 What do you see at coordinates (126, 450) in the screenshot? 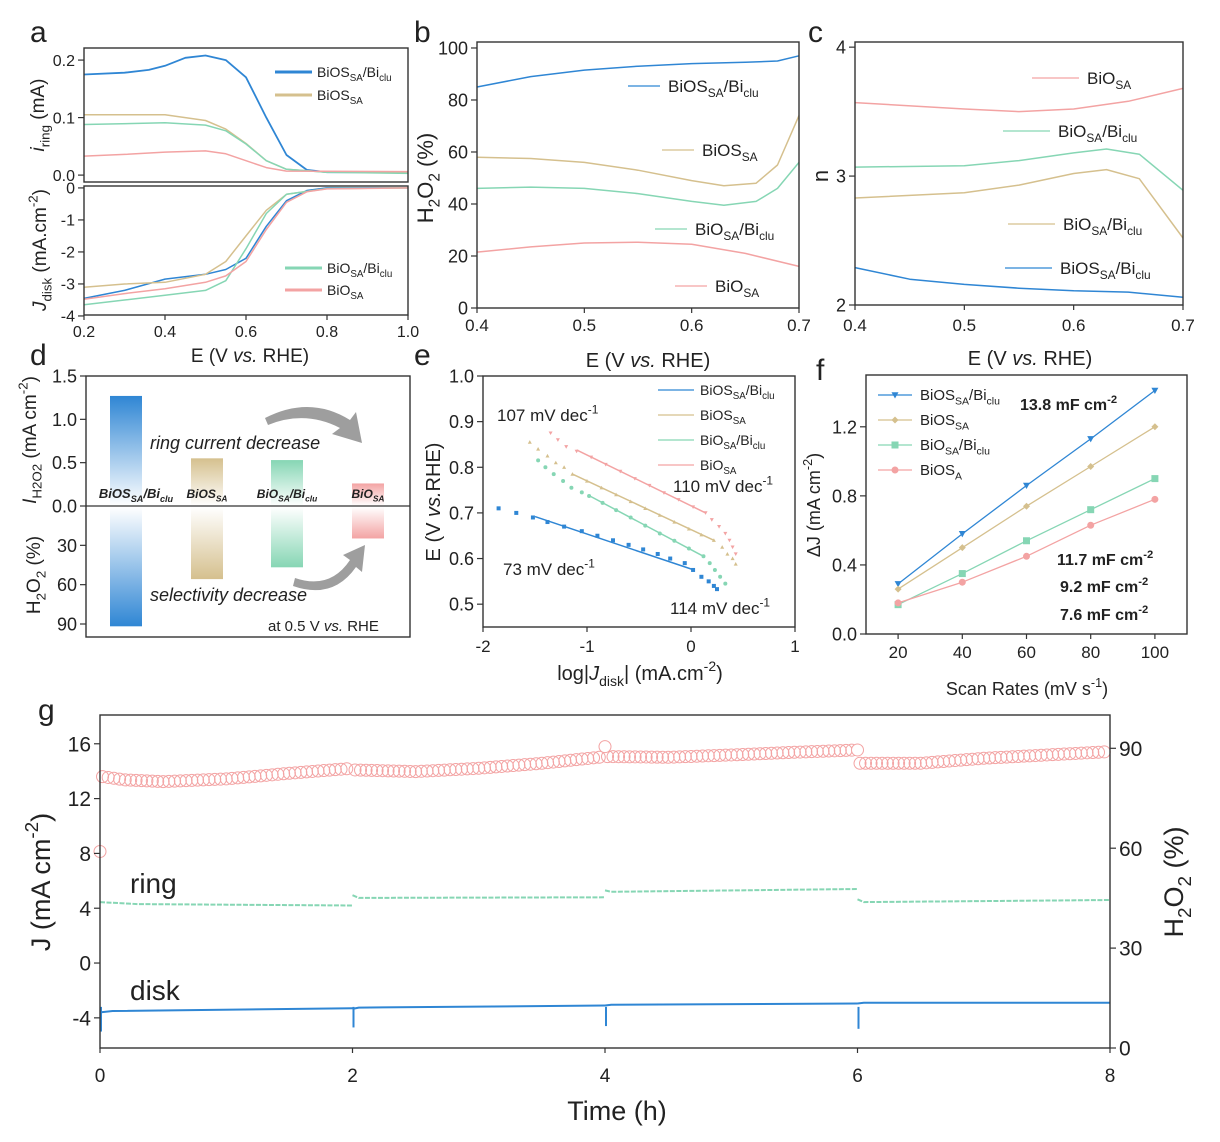
I see `ring-current-bar` at bounding box center [126, 450].